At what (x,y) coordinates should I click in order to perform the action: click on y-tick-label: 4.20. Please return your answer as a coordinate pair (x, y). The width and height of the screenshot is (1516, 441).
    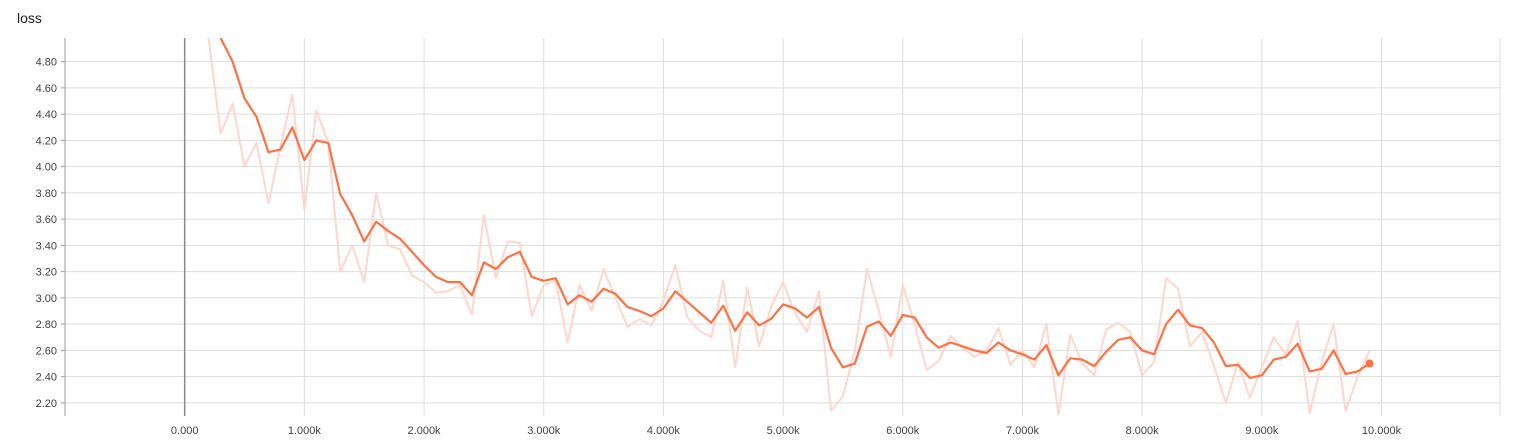
    Looking at the image, I should click on (46, 141).